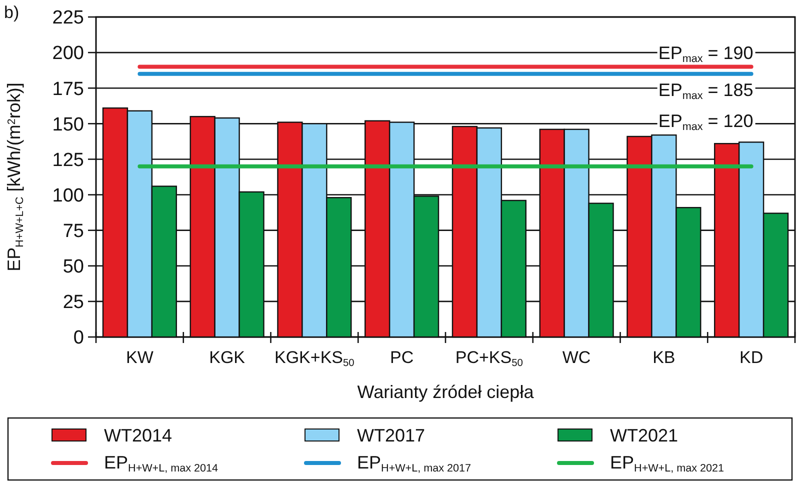 The image size is (800, 486). Describe the element at coordinates (68, 195) in the screenshot. I see `y-tick-label: 100` at that location.